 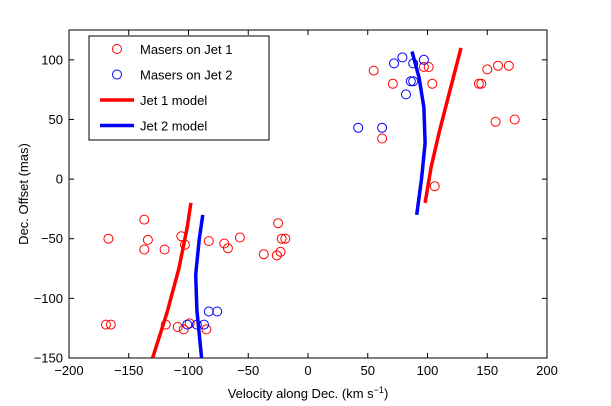 I want to click on y-tick-label: −50, so click(x=52, y=238).